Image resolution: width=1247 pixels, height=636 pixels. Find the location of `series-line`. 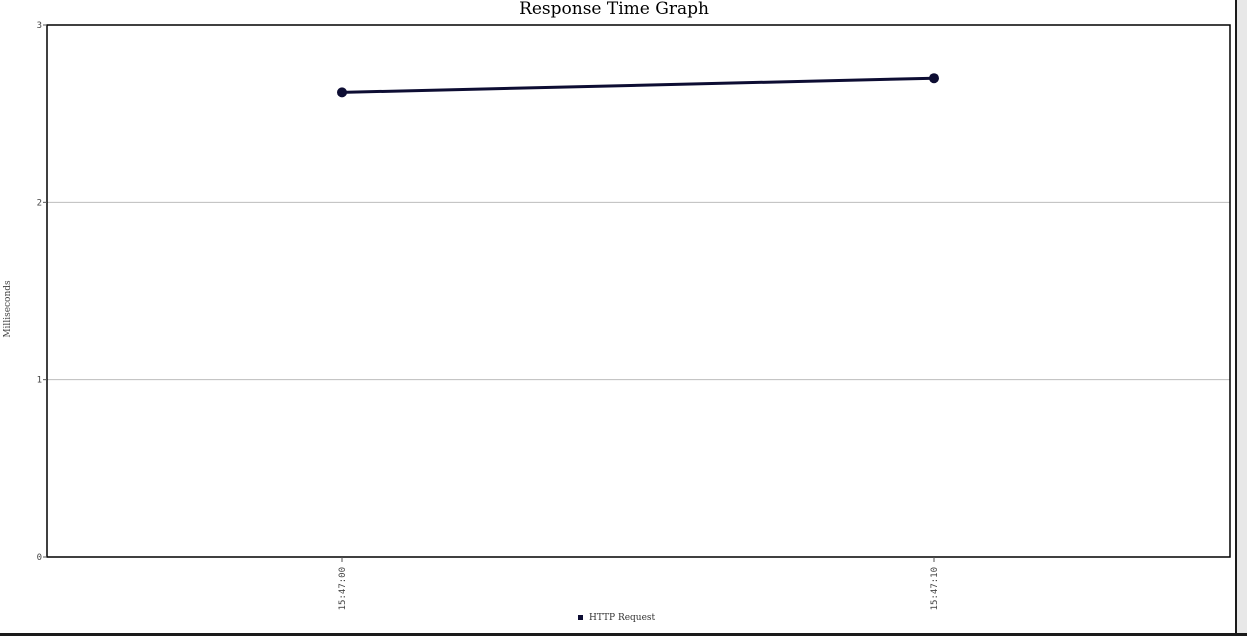

series-line is located at coordinates (638, 85).